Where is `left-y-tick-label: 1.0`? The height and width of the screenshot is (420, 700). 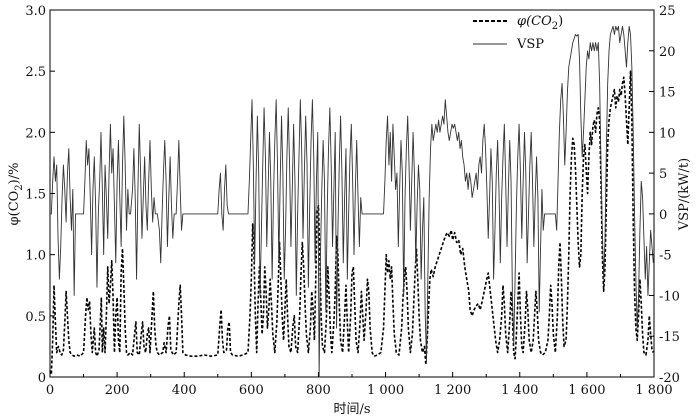 left-y-tick-label: 1.0 is located at coordinates (35, 256).